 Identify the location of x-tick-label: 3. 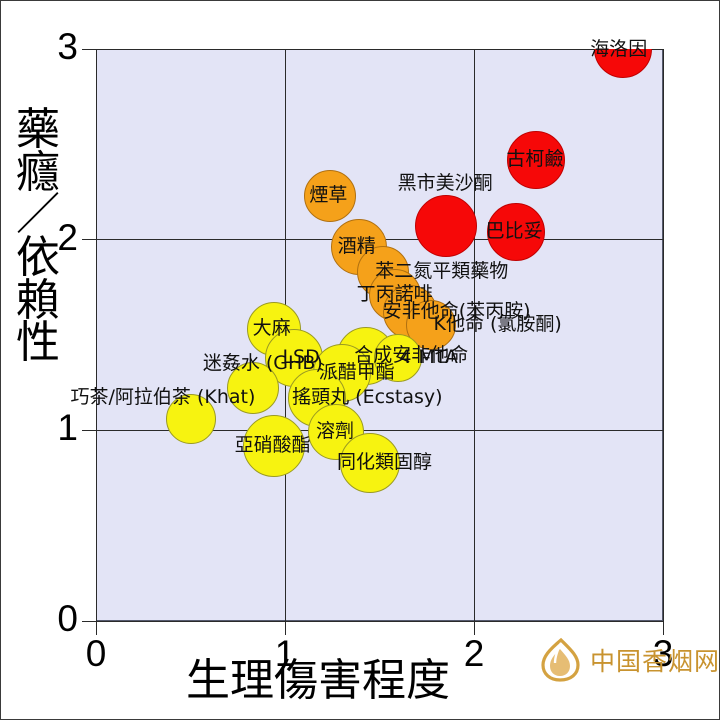
(663, 653).